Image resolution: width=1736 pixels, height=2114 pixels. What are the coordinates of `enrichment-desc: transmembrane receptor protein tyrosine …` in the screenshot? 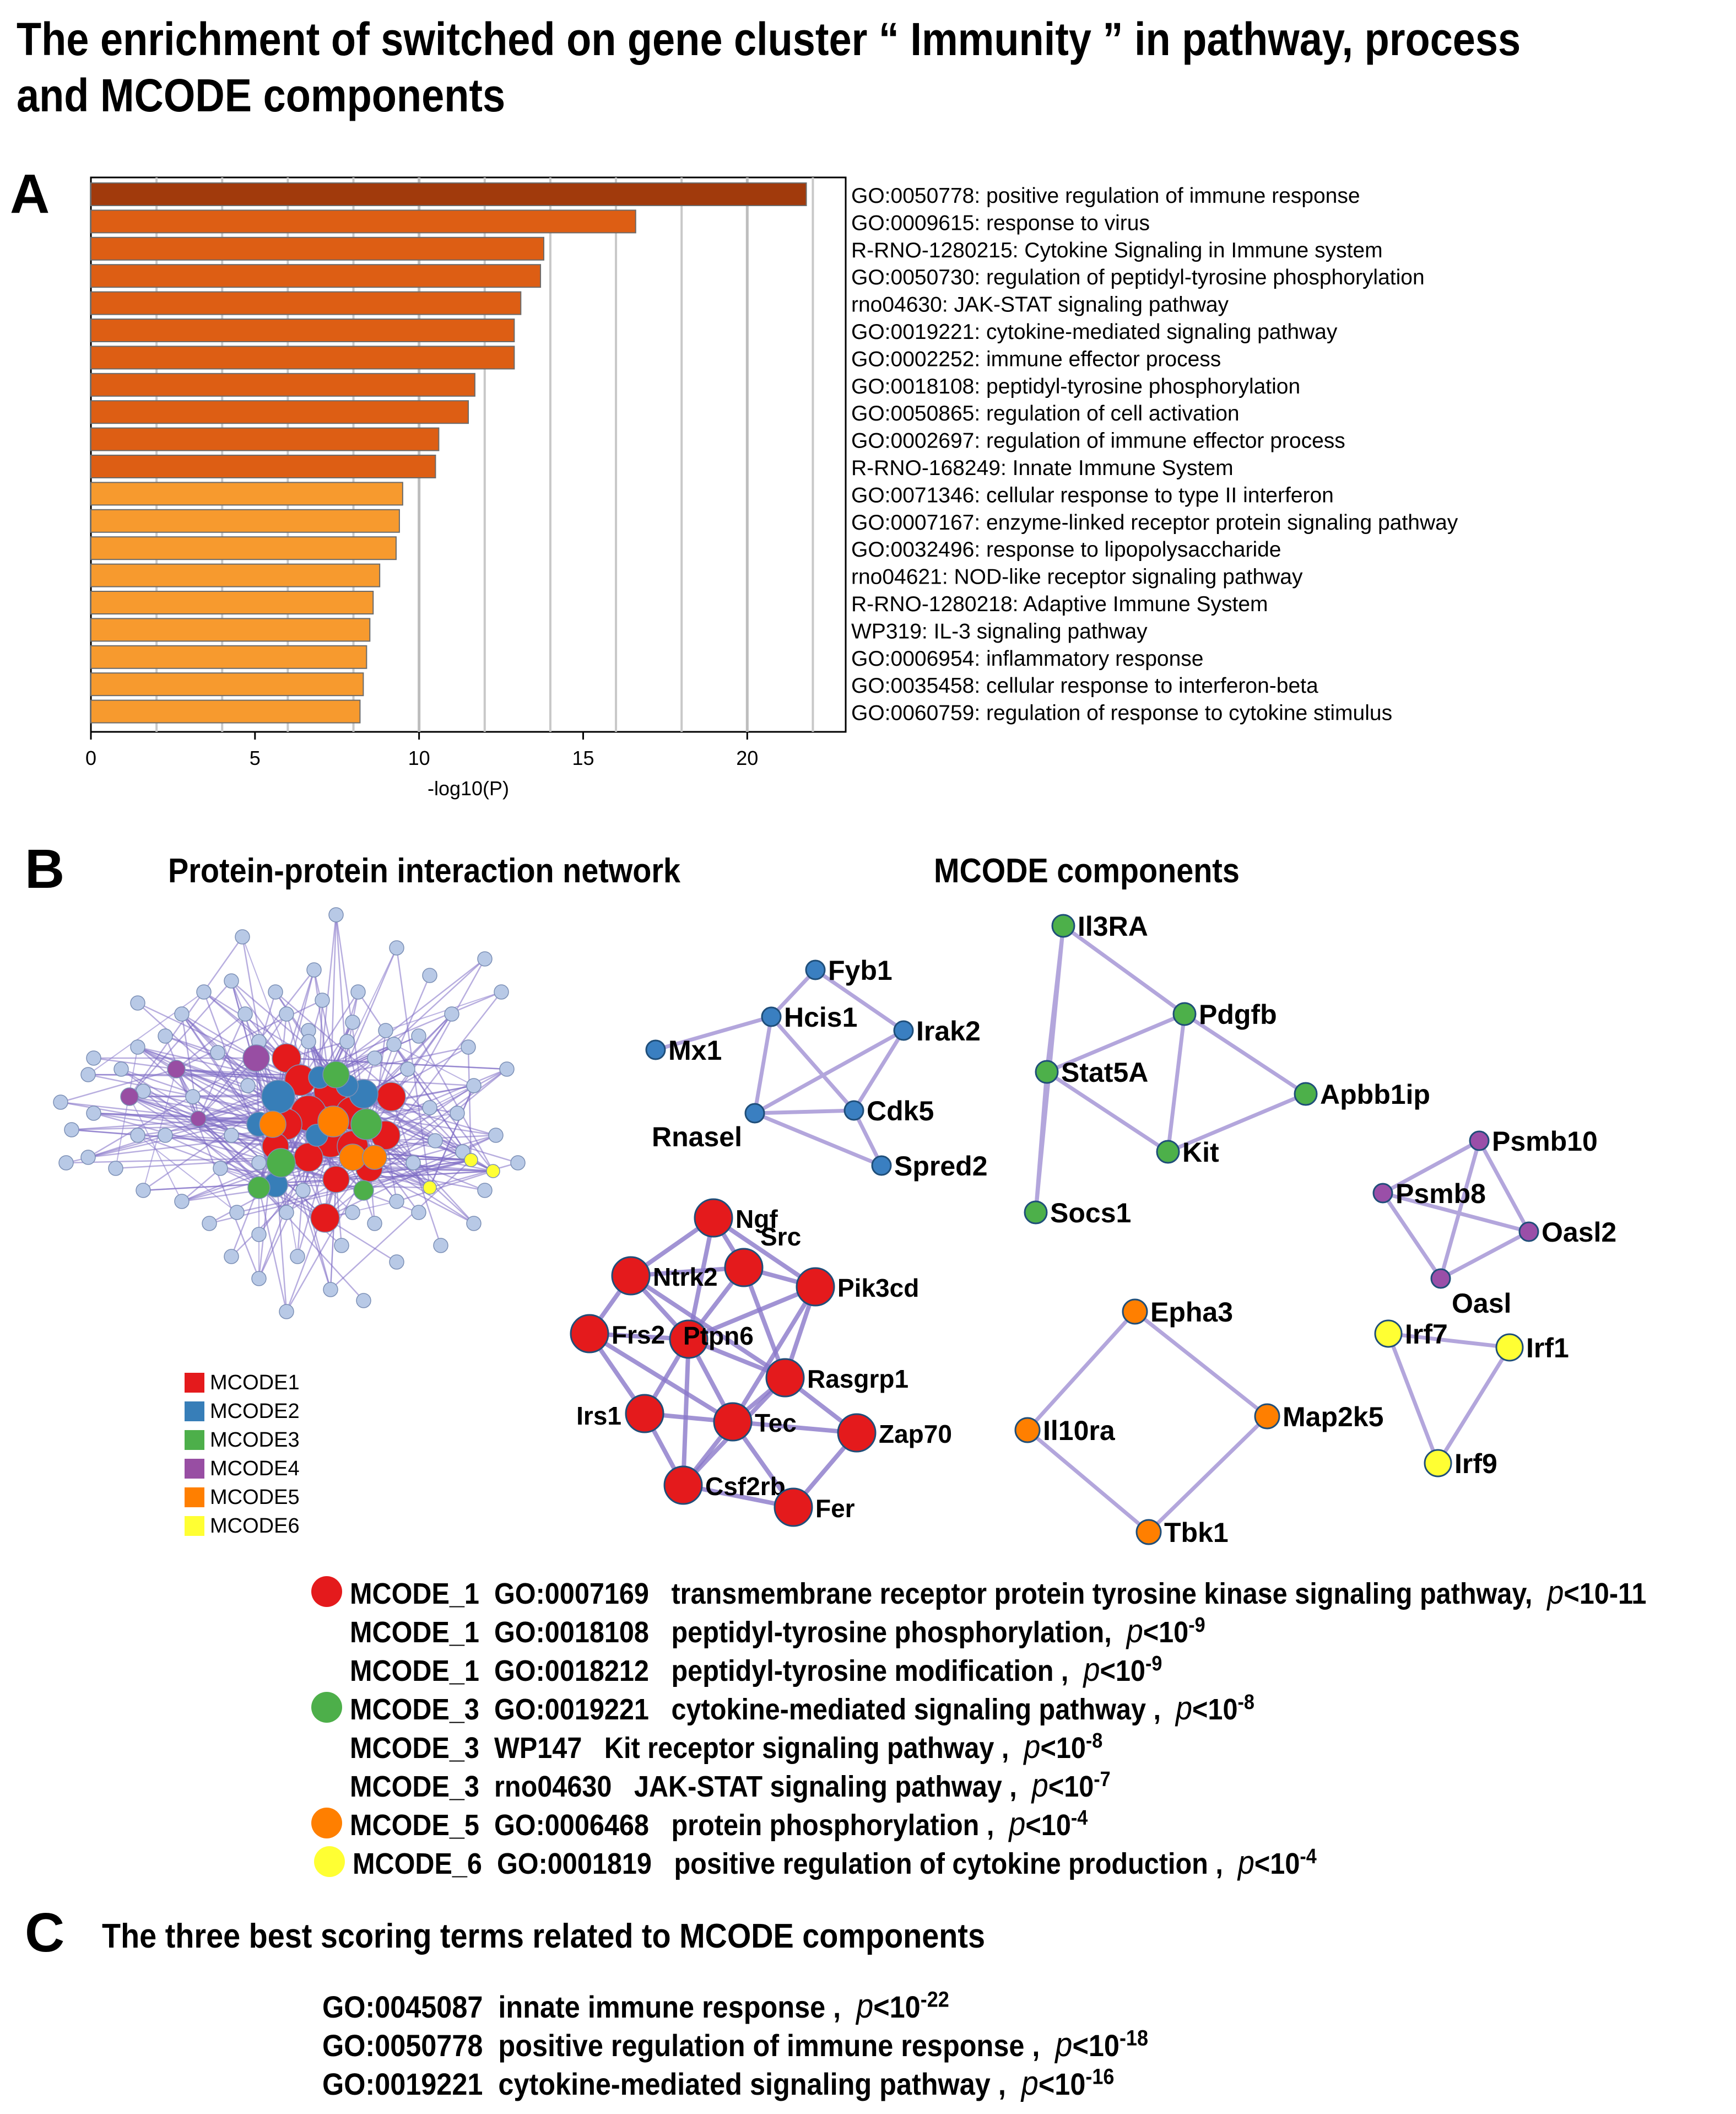 It's located at (1102, 1594).